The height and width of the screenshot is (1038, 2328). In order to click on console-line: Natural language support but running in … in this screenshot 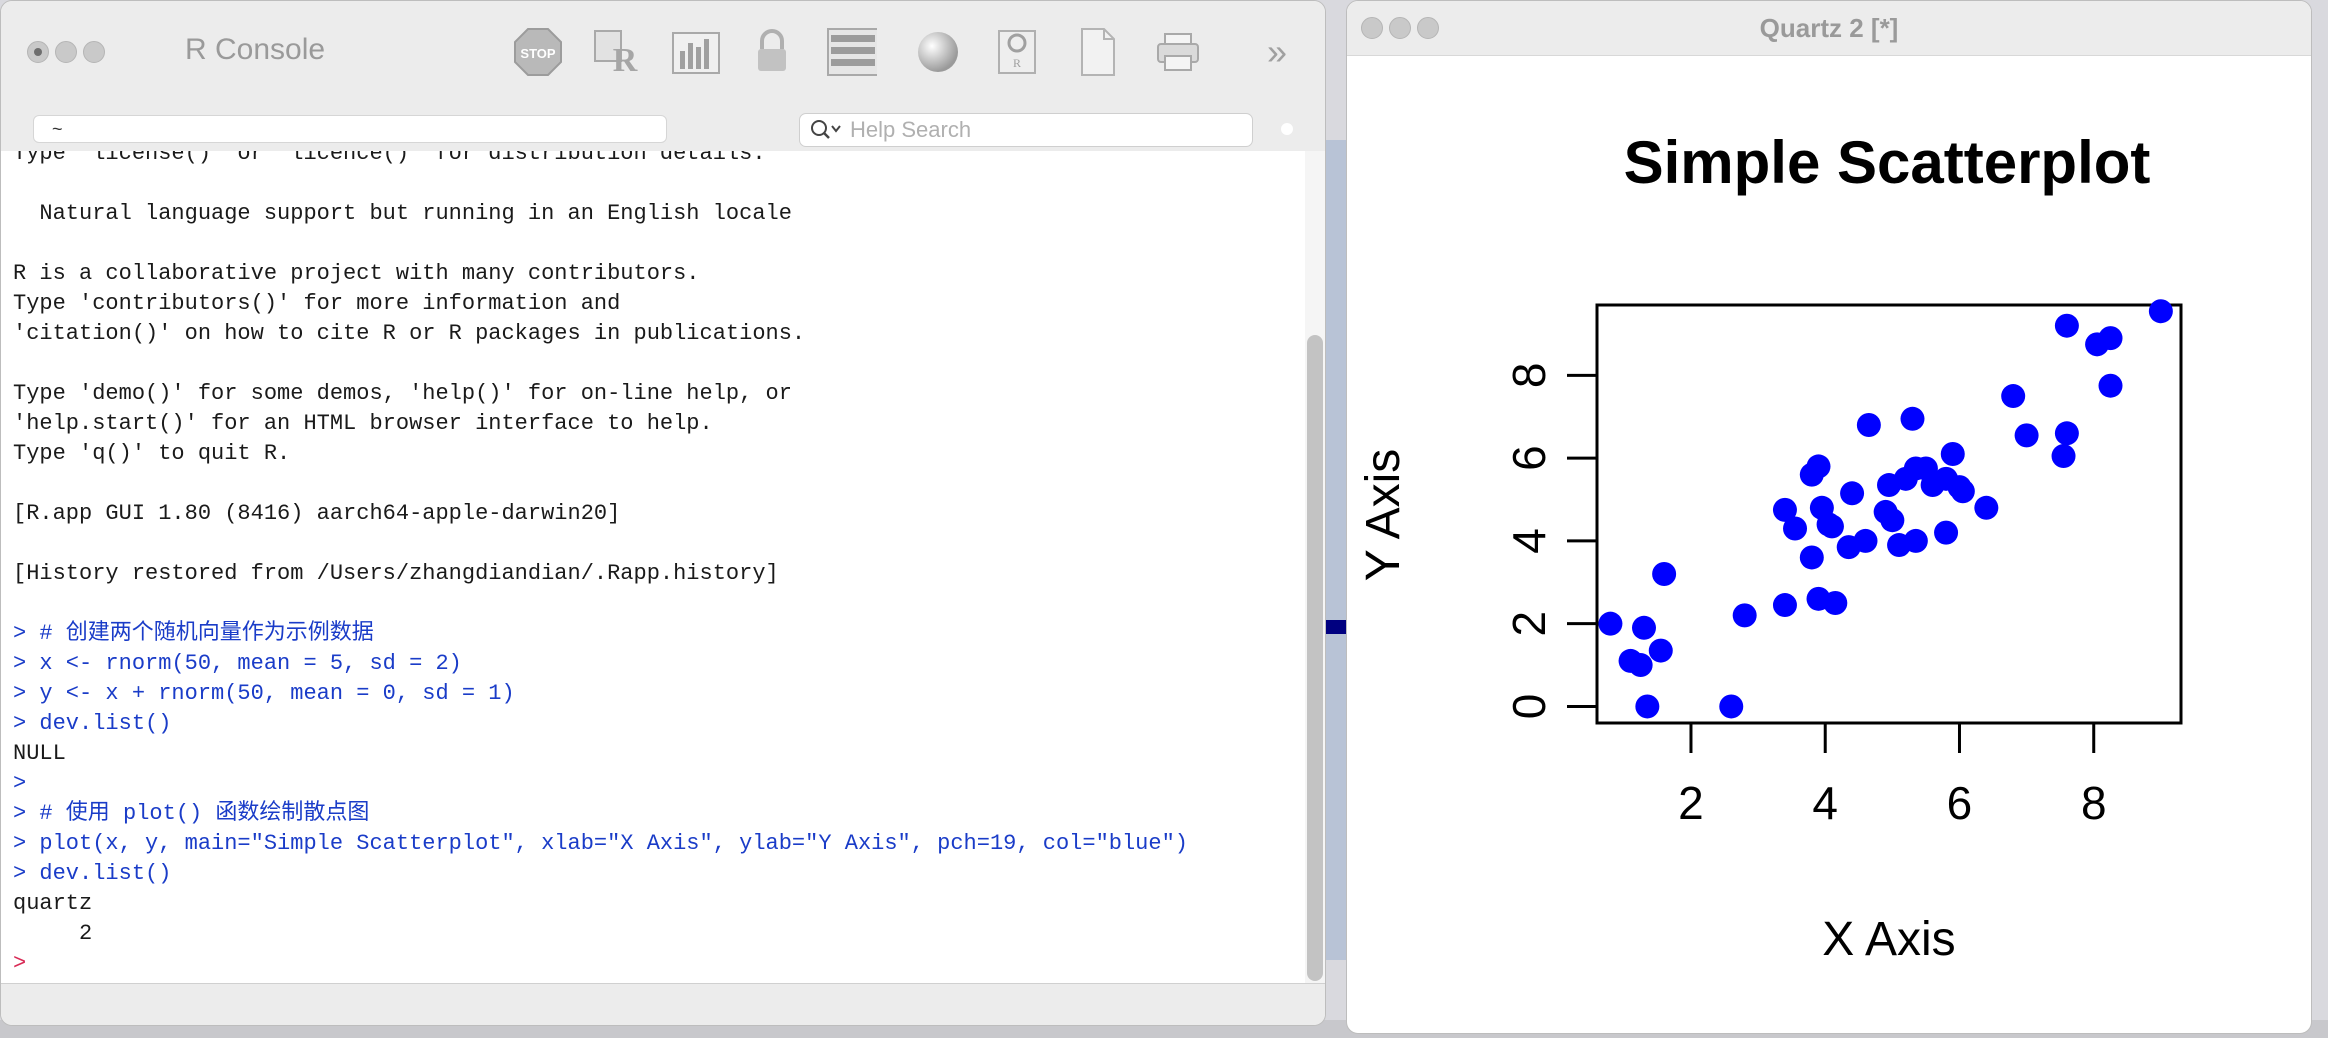, I will do `click(402, 213)`.